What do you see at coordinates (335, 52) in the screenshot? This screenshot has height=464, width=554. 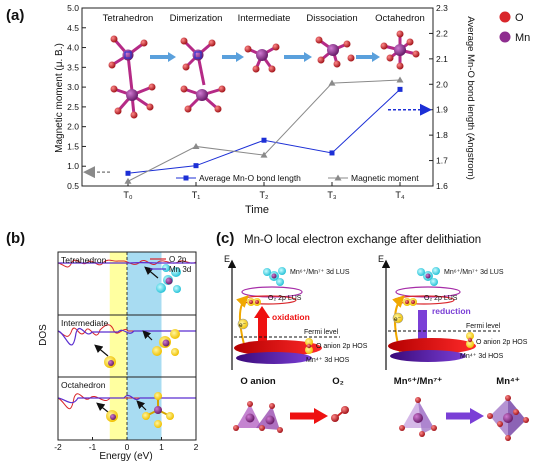 I see `dissociation-structure` at bounding box center [335, 52].